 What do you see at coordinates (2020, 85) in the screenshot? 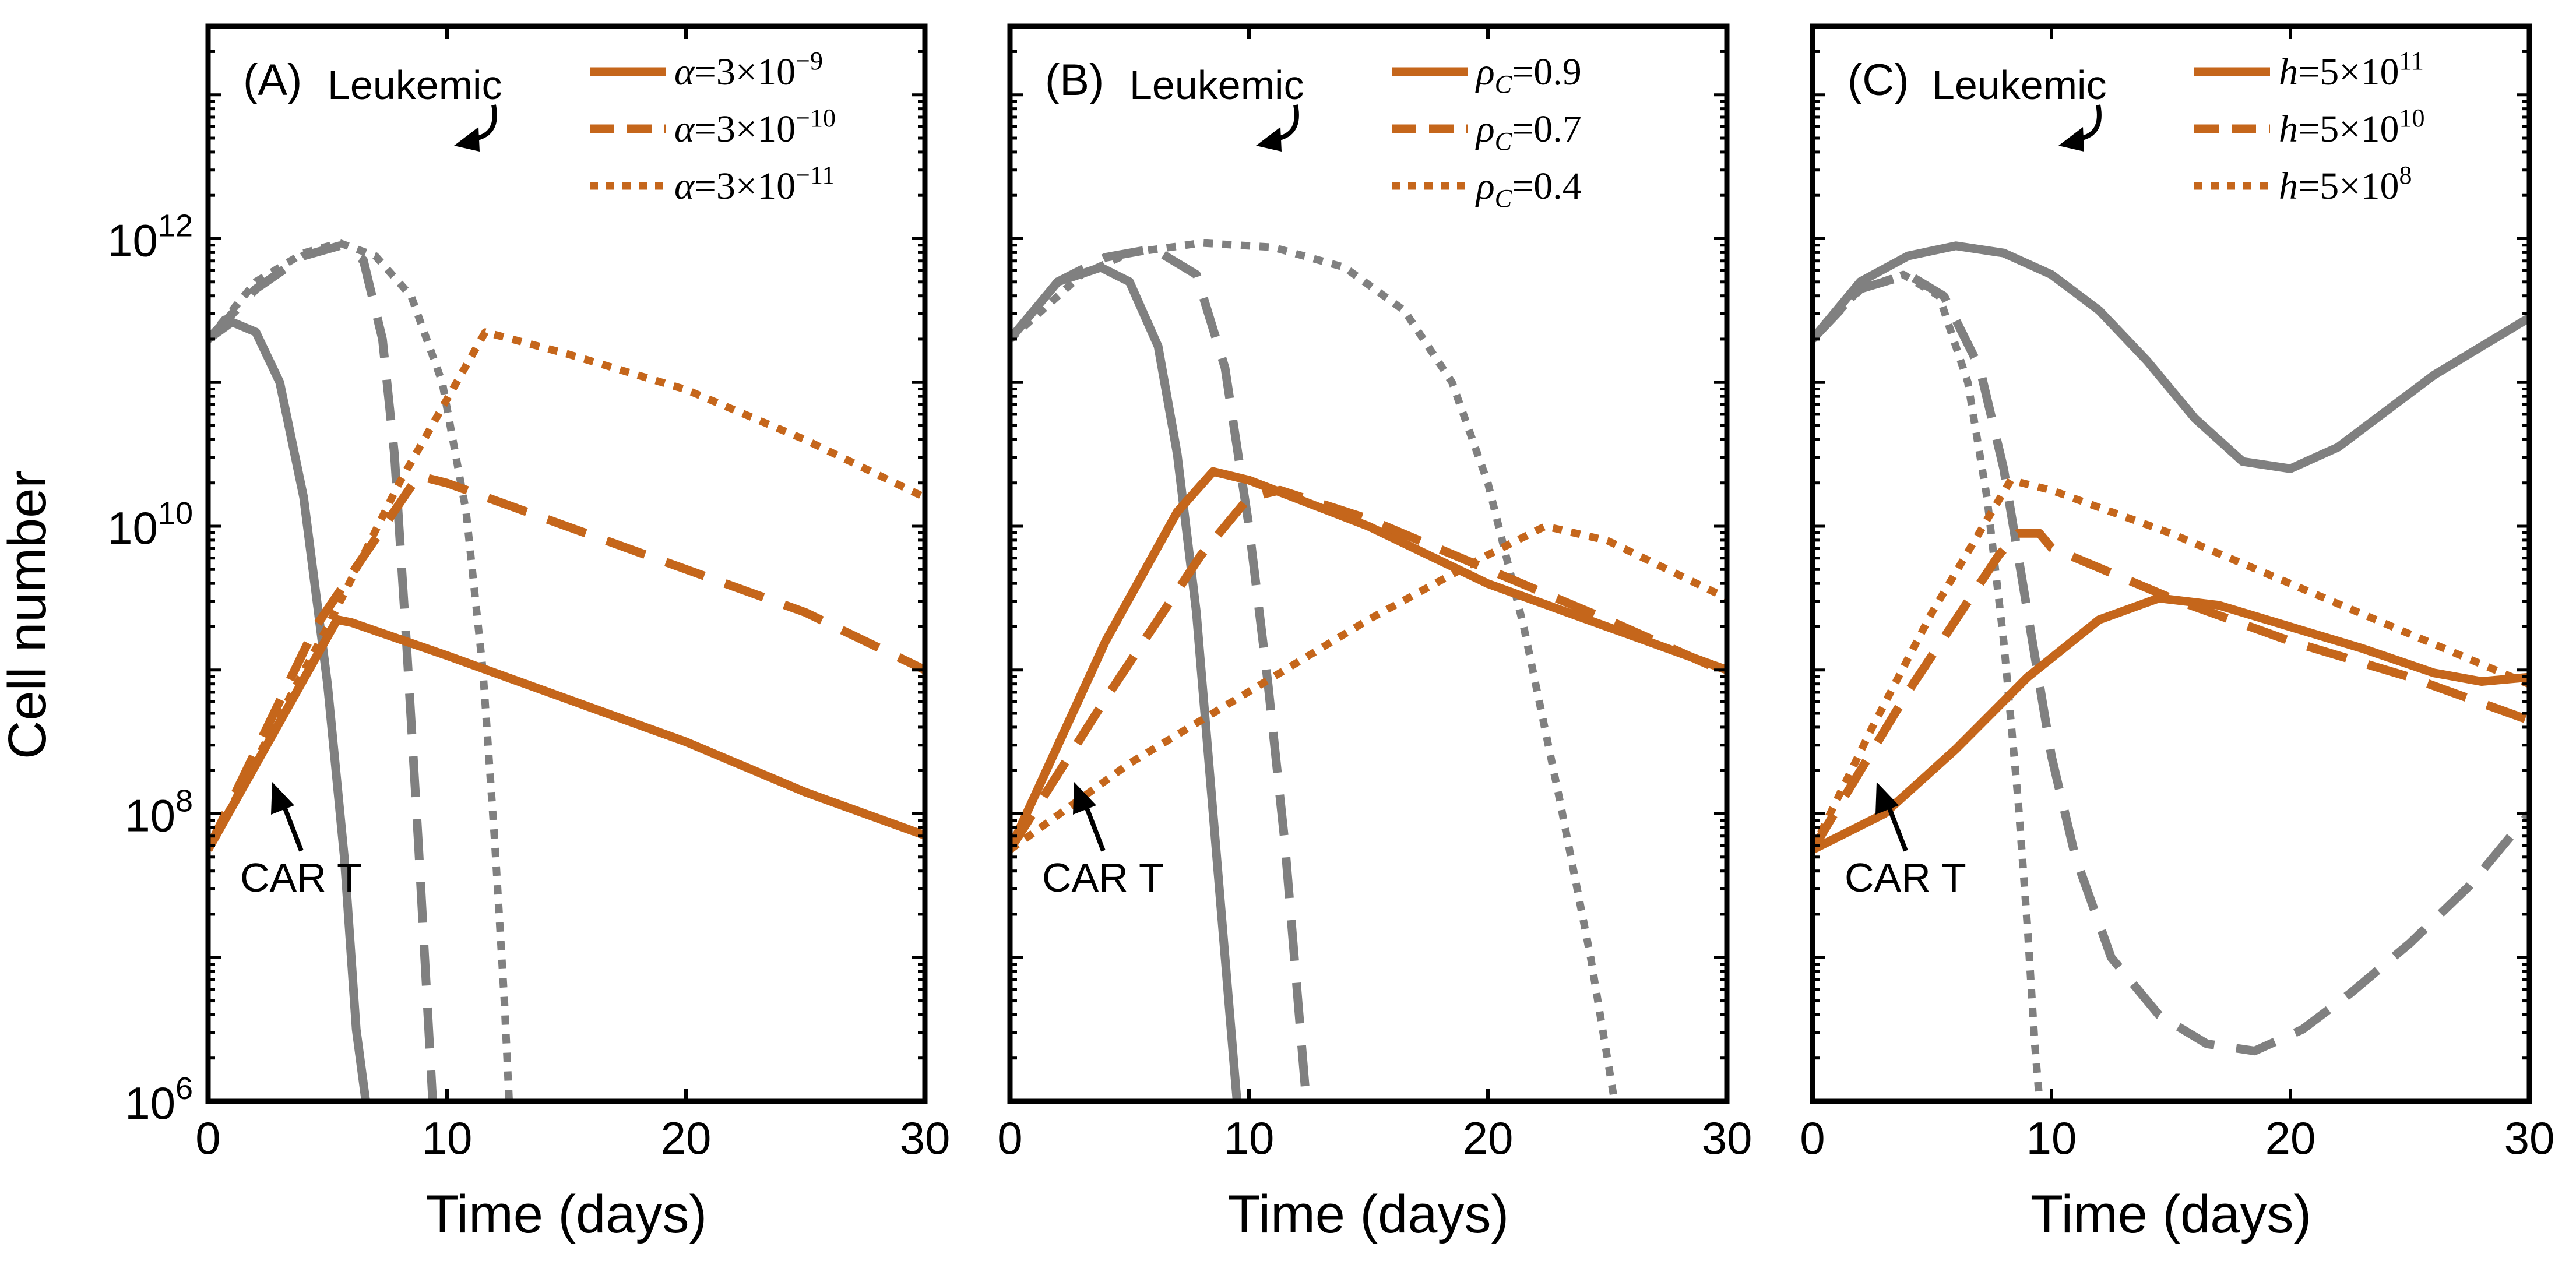
I see `panel-c-leukemic-annotation: Leukemic` at bounding box center [2020, 85].